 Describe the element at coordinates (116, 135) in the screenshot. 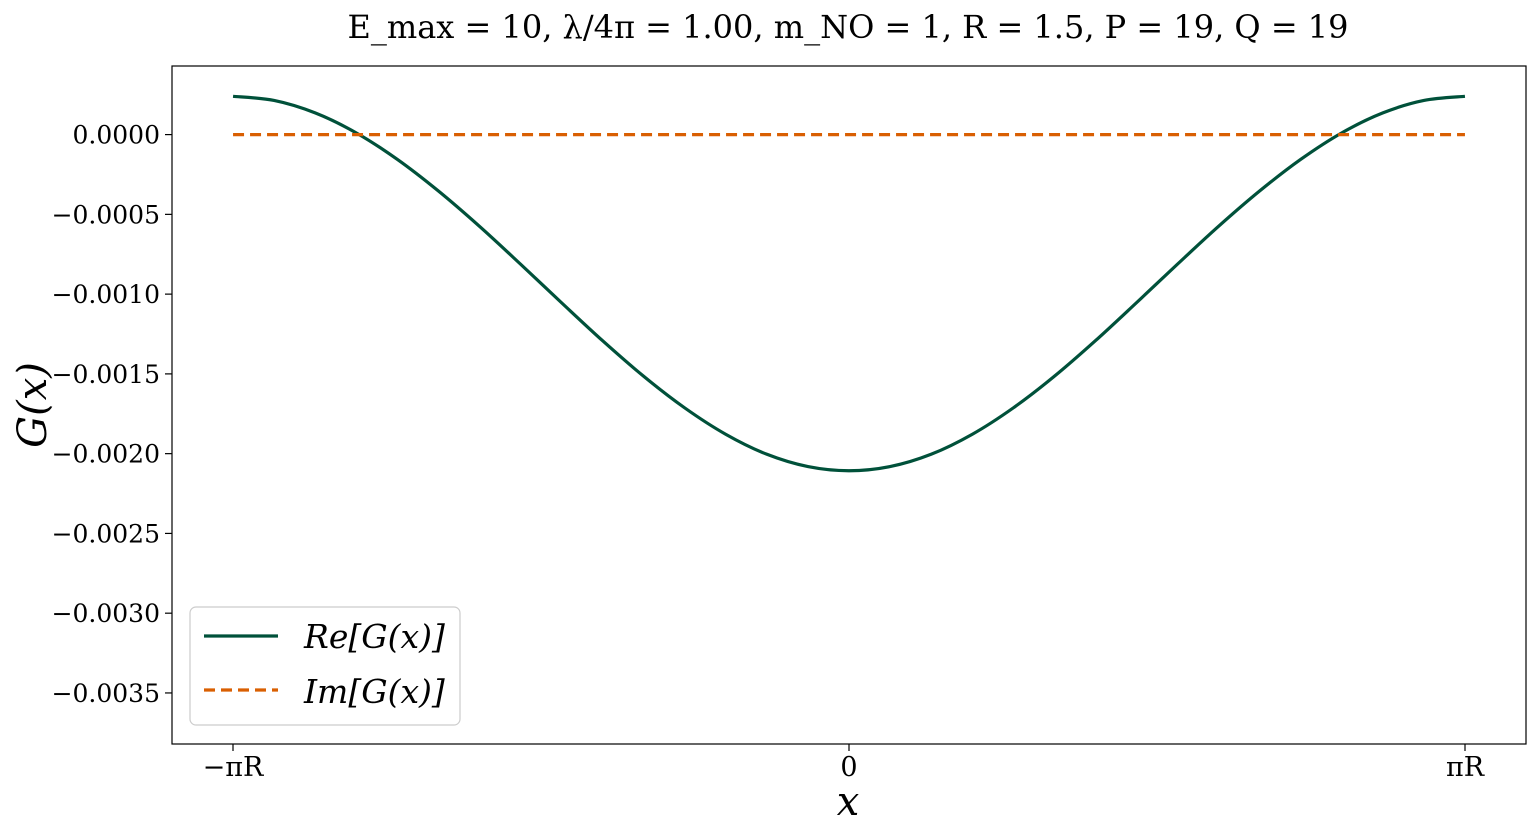

I see `y-tick-label: 0.0000` at that location.